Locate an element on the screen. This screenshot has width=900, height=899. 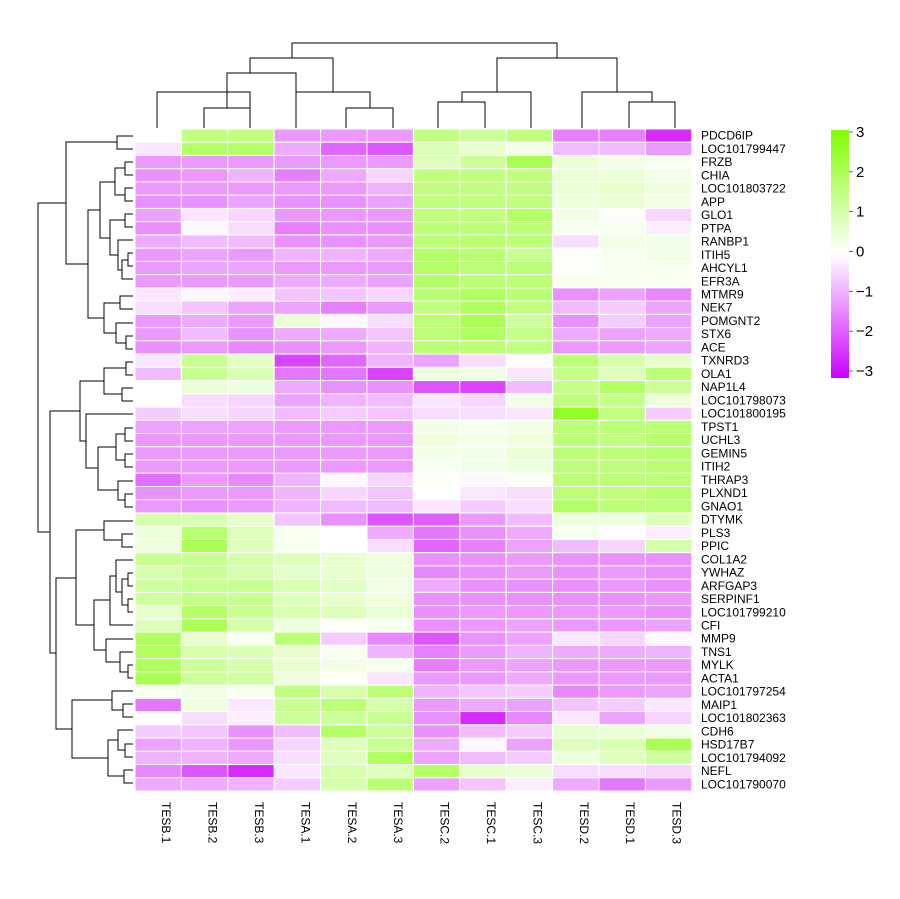
column-label: TESC.3 is located at coordinates (537, 823).